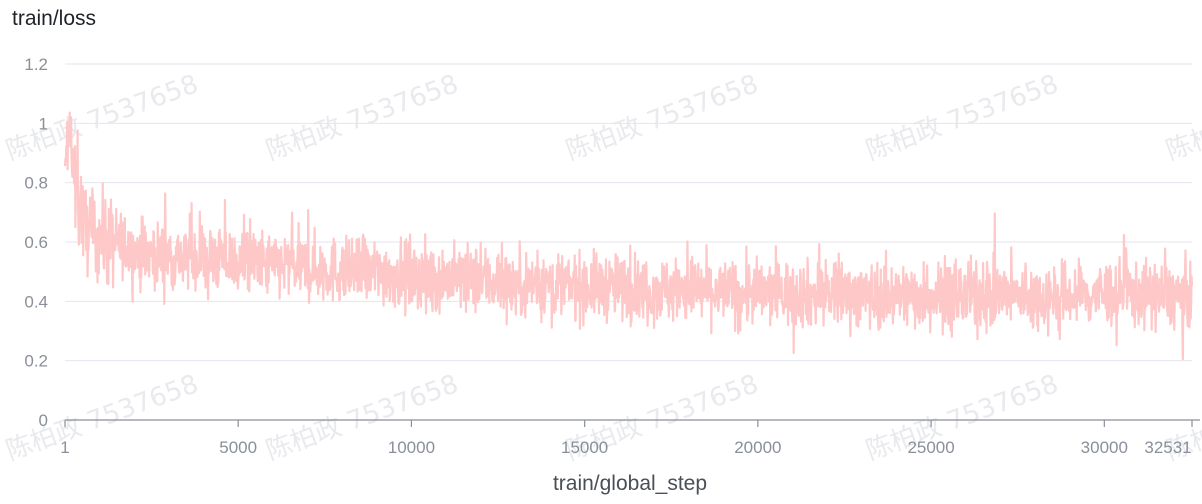  What do you see at coordinates (102, 117) in the screenshot?
I see `watermark-0: 陈柏政 7537658` at bounding box center [102, 117].